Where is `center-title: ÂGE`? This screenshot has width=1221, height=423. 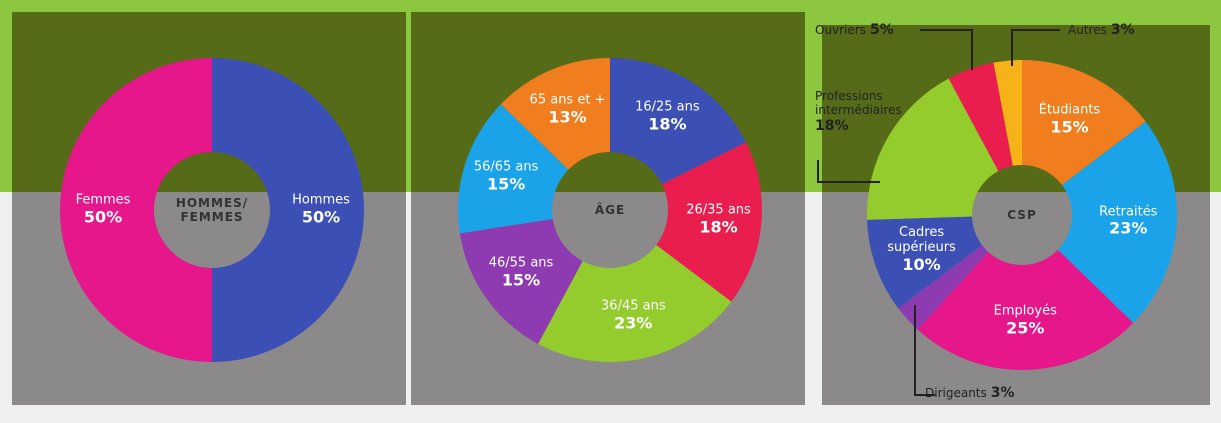
center-title: ÂGE is located at coordinates (610, 210).